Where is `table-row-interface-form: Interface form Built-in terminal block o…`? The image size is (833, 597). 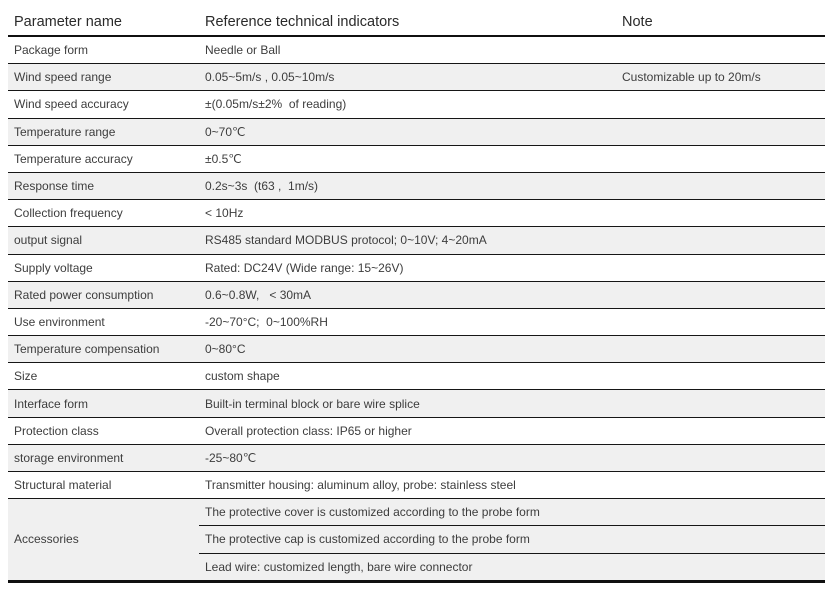 table-row-interface-form: Interface form Built-in terminal block o… is located at coordinates (416, 403).